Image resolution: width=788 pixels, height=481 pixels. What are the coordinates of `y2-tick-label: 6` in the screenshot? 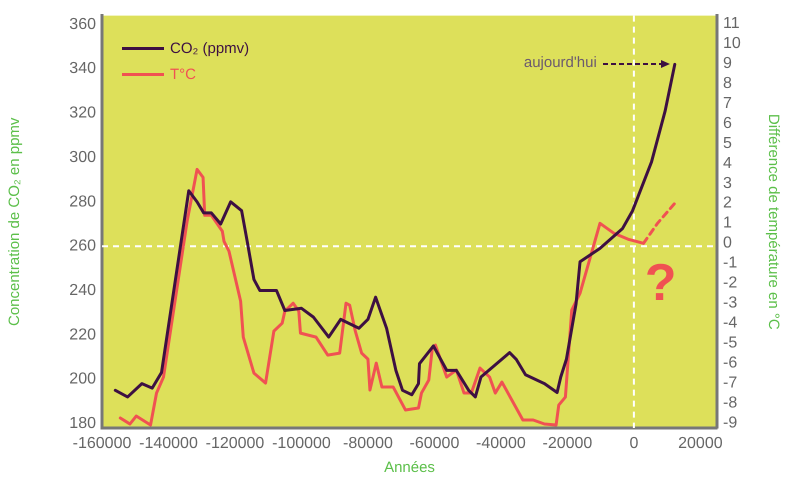 It's located at (727, 123).